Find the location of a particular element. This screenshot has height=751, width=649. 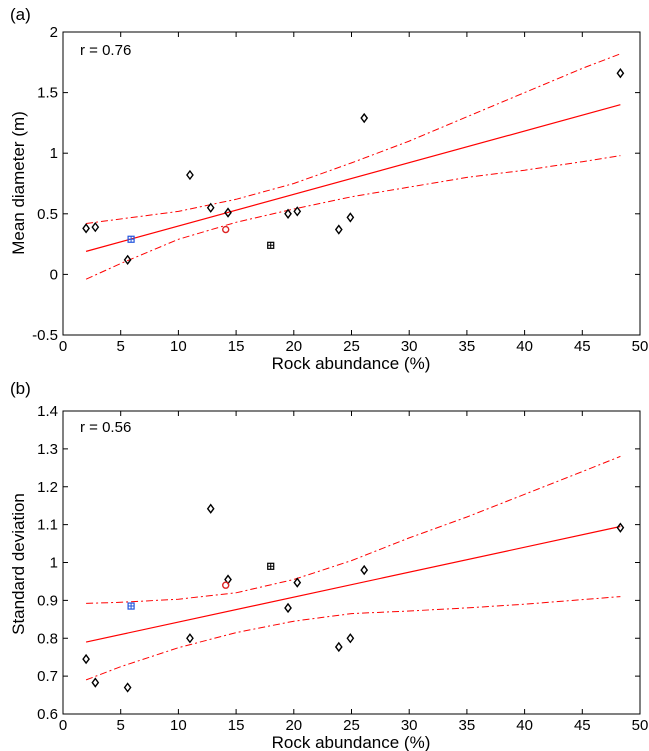

correlation-annotation: r = 0.76 is located at coordinates (105, 50).